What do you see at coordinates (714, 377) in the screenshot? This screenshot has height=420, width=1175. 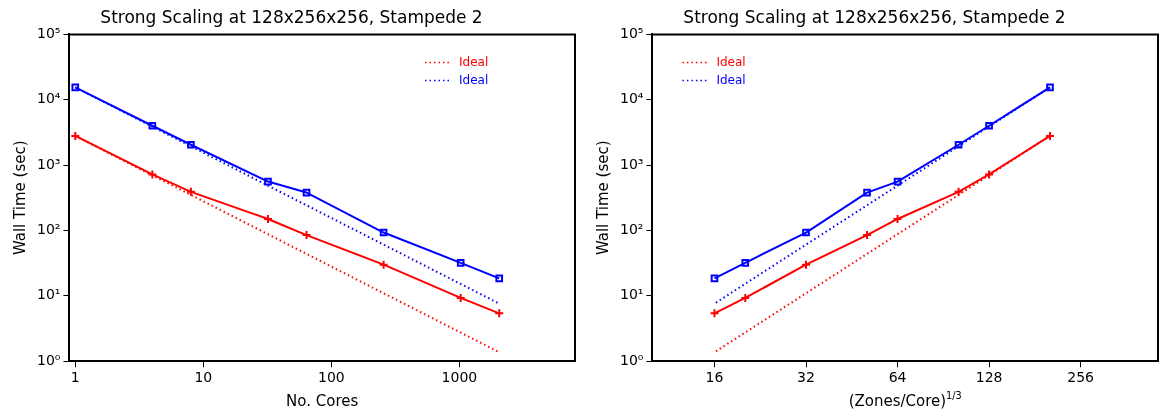 I see `x-tick-label: 16` at bounding box center [714, 377].